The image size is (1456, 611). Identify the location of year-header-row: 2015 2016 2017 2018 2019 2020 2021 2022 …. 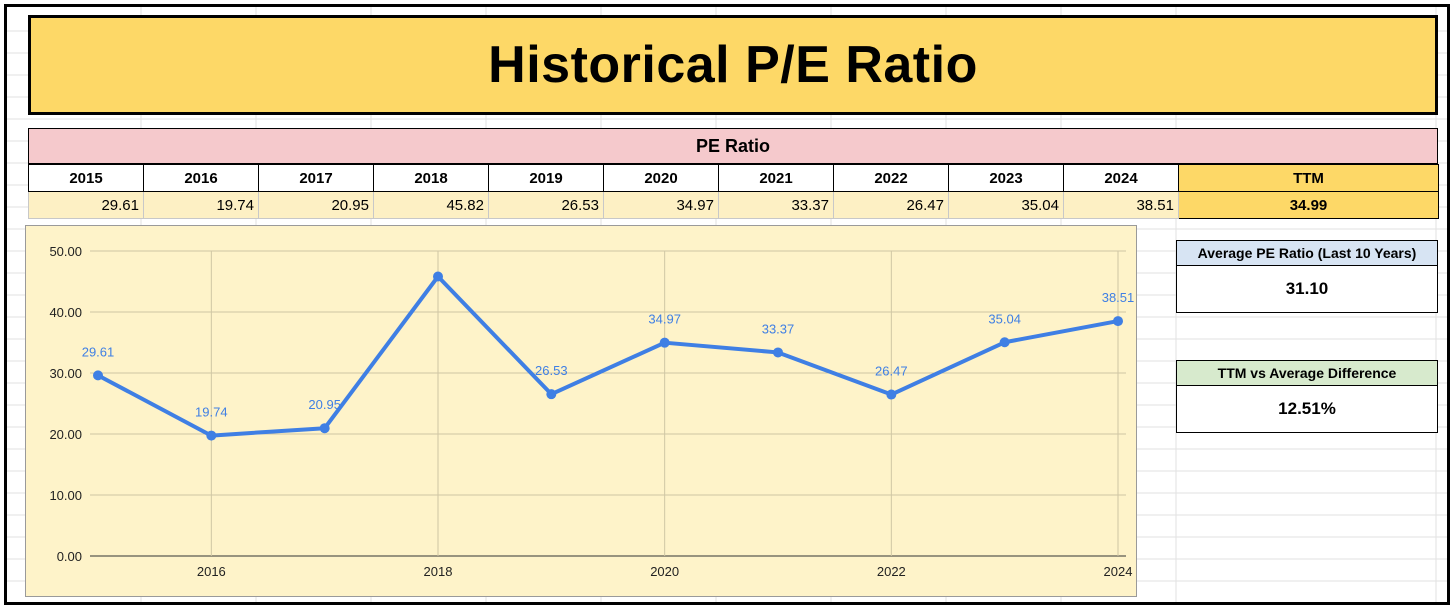
(733, 178).